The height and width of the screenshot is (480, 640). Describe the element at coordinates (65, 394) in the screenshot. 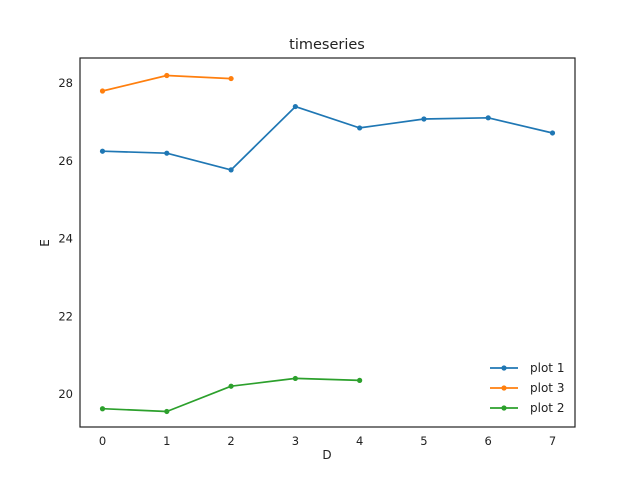

I see `y-tick-label: 20` at that location.